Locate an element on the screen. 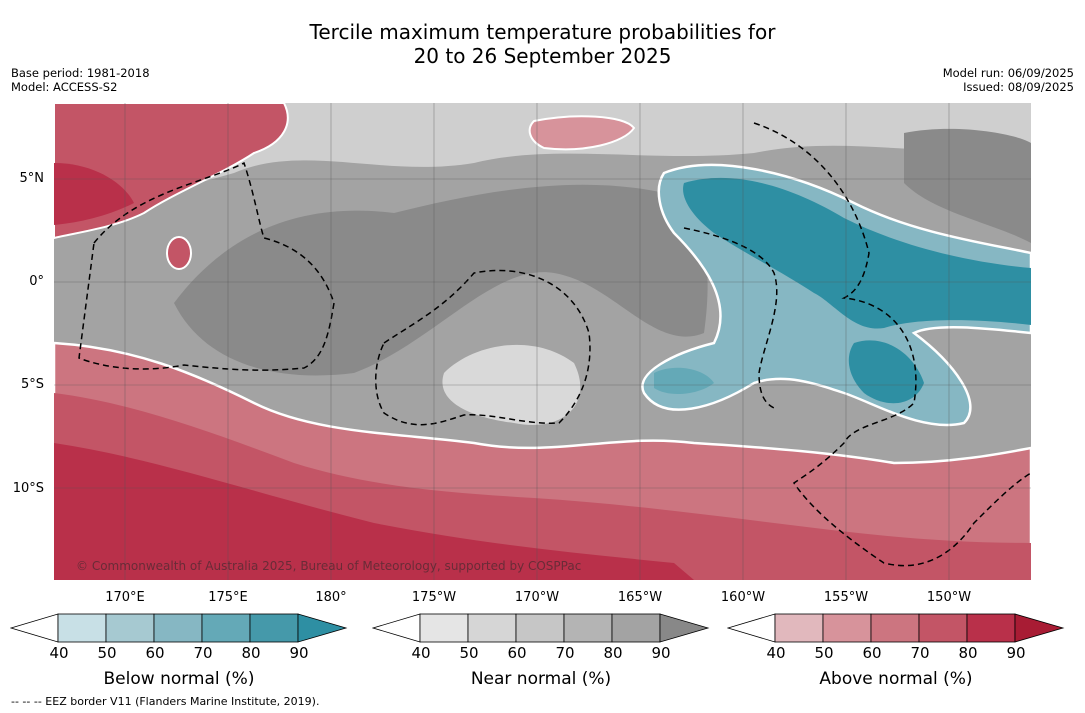 The width and height of the screenshot is (1085, 713). near-normal-dark-core is located at coordinates (441, 280).